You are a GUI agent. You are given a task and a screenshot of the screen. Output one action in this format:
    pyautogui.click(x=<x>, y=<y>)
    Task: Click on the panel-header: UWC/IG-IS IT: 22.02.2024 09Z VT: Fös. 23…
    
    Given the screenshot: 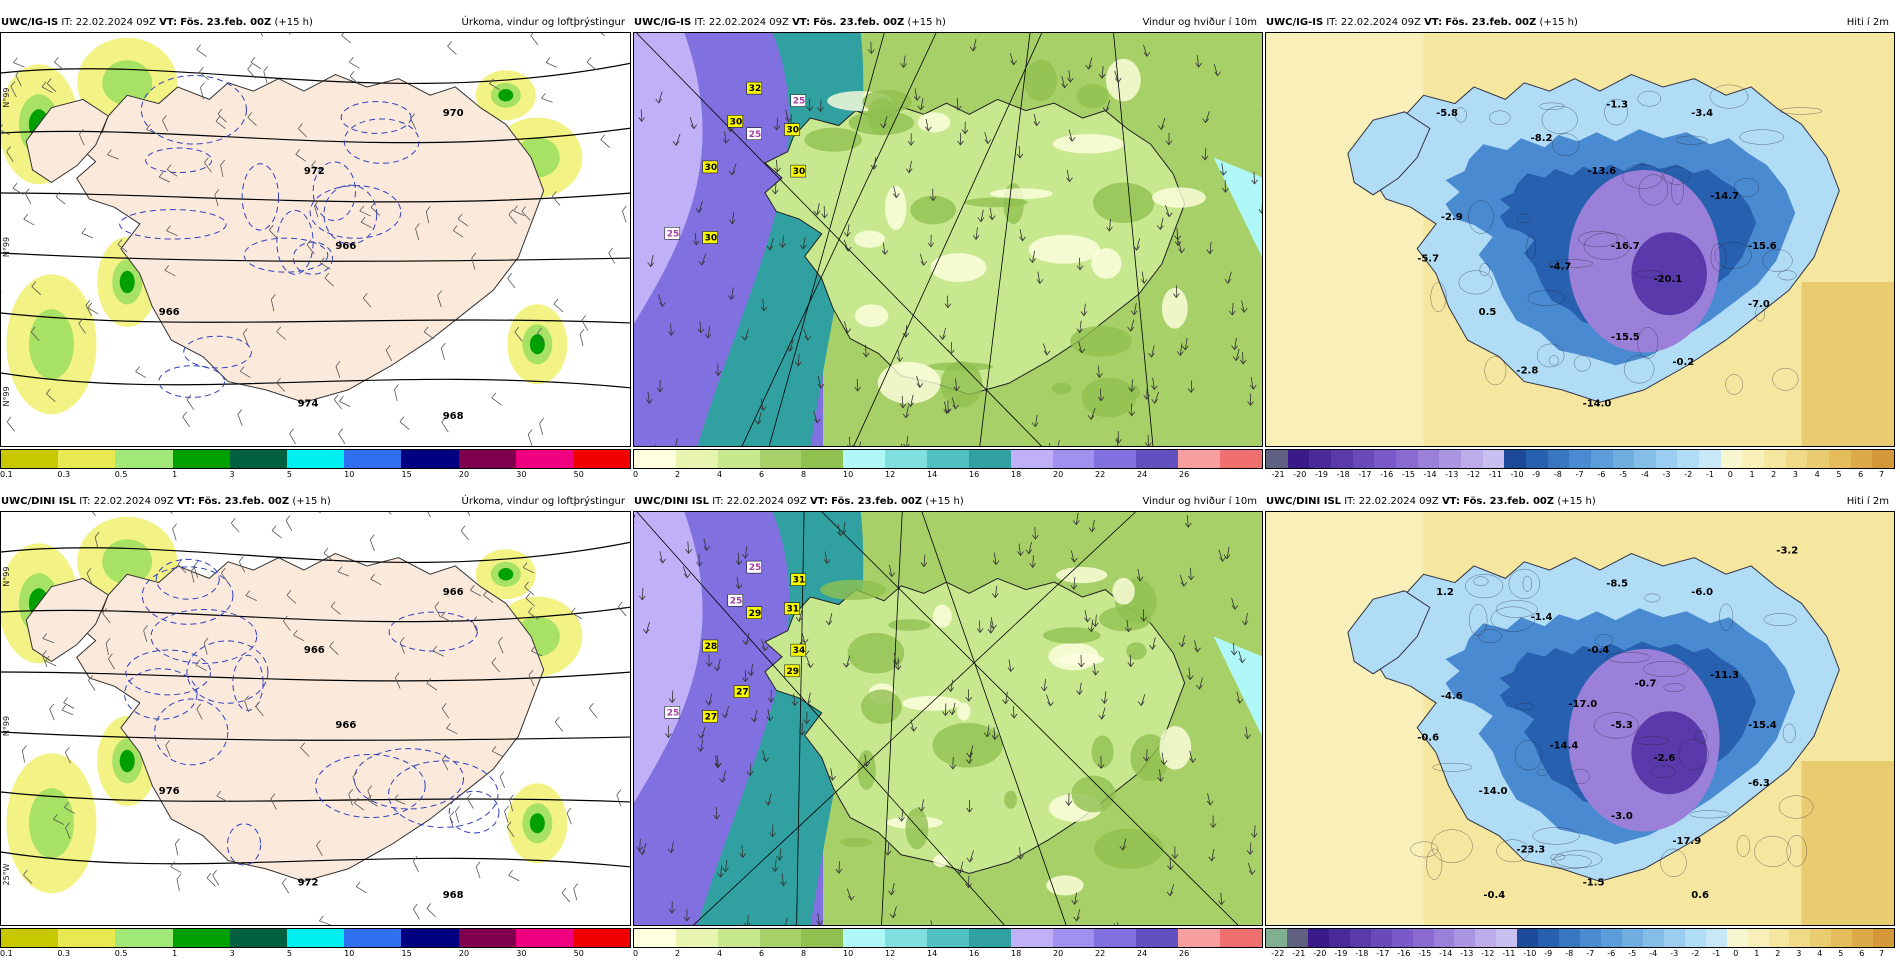 What is the action you would take?
    pyautogui.click(x=315, y=22)
    